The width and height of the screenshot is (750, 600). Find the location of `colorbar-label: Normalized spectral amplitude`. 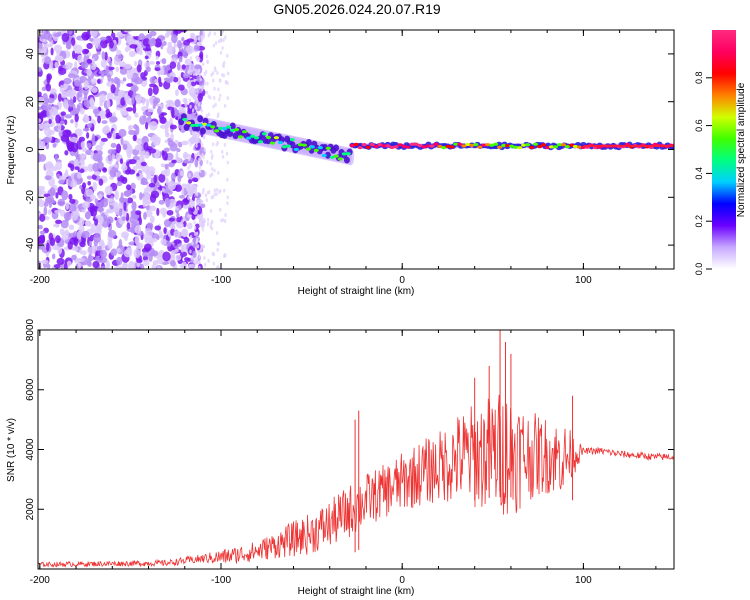

colorbar-label: Normalized spectral amplitude is located at coordinates (741, 149).